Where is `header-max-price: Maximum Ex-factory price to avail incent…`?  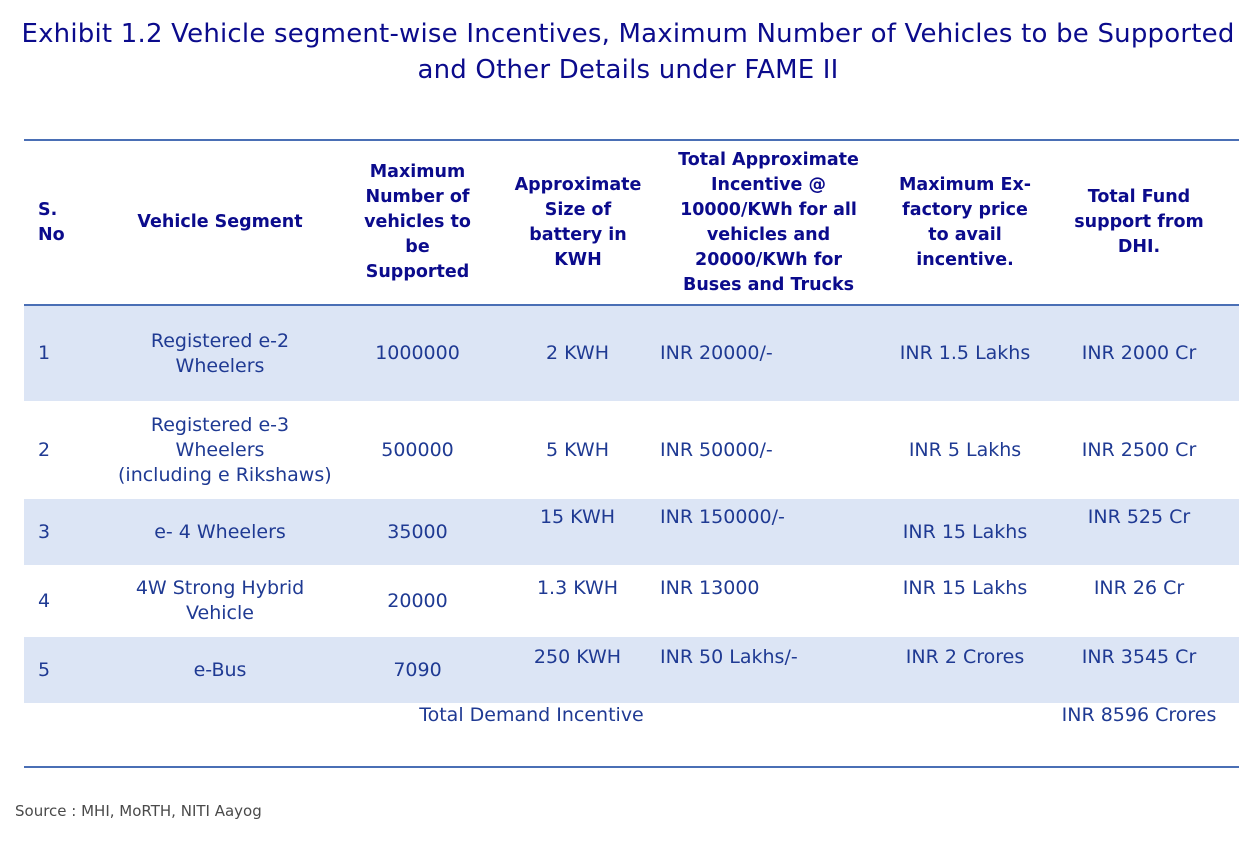 header-max-price: Maximum Ex-factory price to avail incent… is located at coordinates (965, 223).